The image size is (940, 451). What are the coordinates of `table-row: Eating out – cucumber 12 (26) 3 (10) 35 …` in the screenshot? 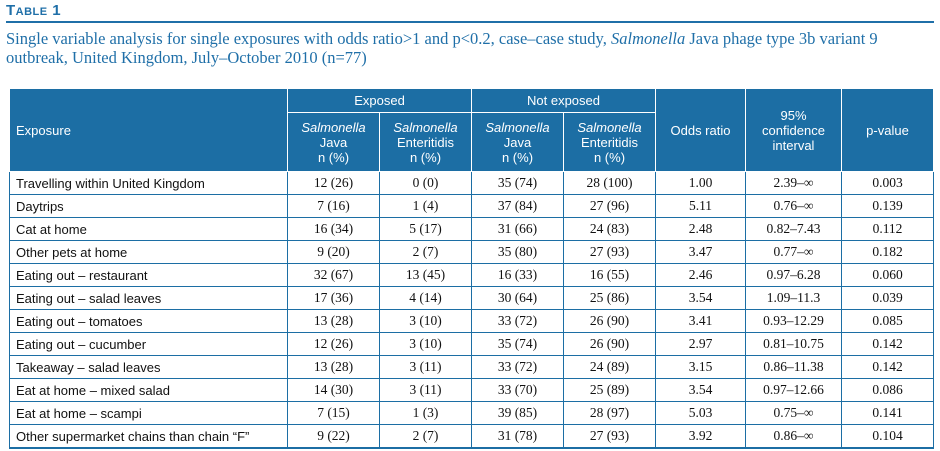 It's located at (471, 344).